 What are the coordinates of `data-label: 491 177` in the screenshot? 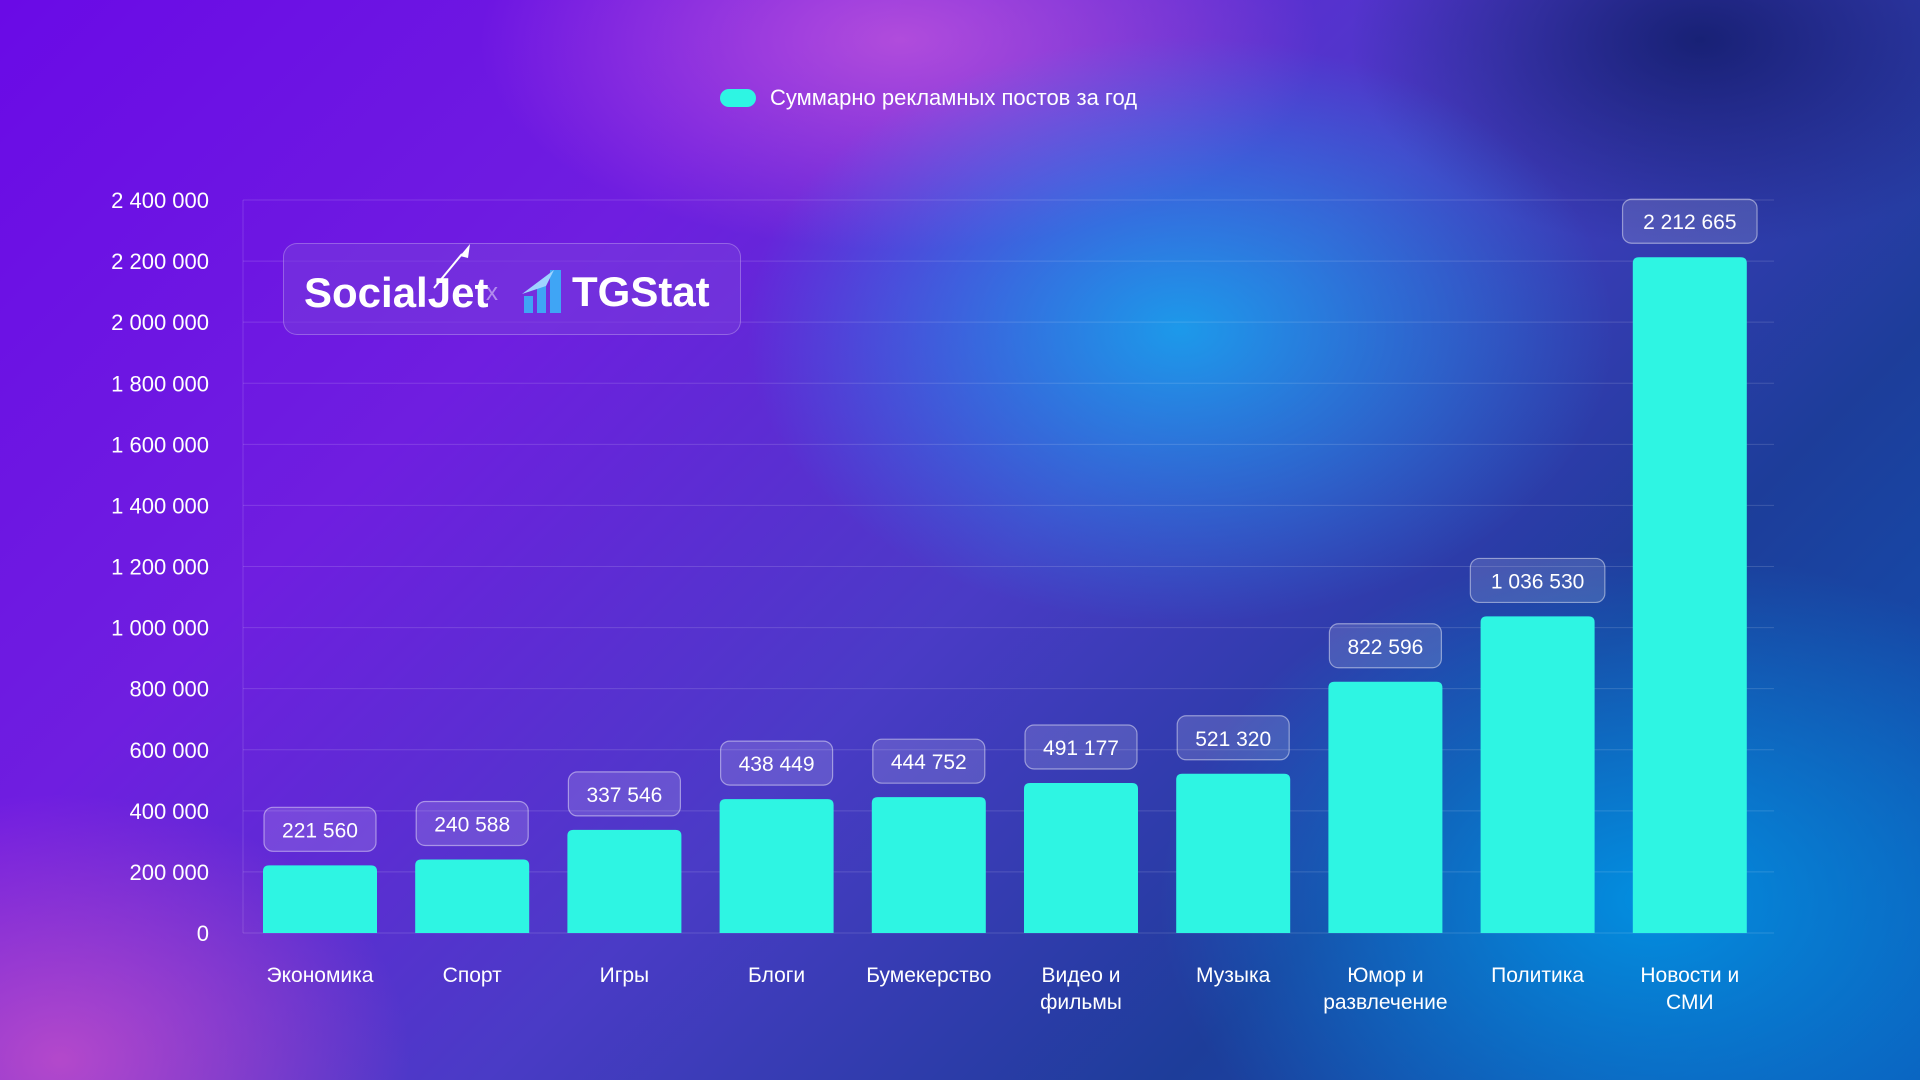 It's located at (1081, 748).